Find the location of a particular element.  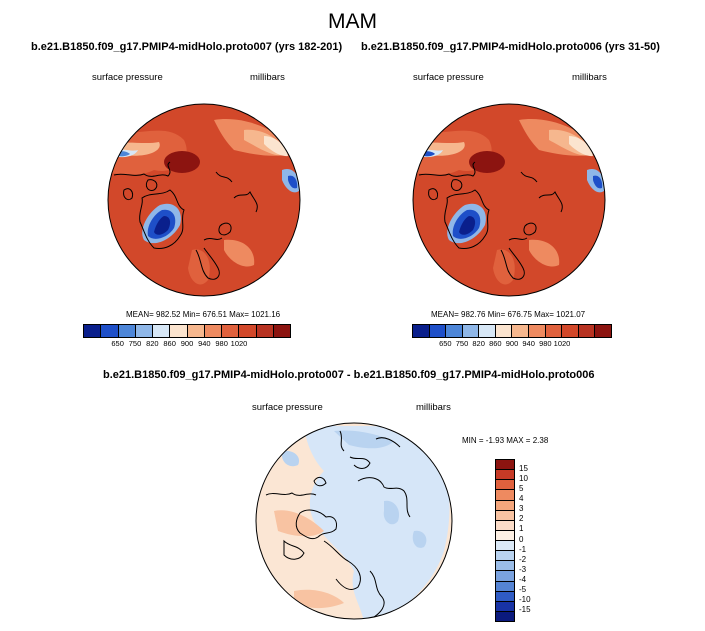

panel2-colorbar-labels: 650 750 820 860 900 940 980 1020 is located at coordinates (512, 344).